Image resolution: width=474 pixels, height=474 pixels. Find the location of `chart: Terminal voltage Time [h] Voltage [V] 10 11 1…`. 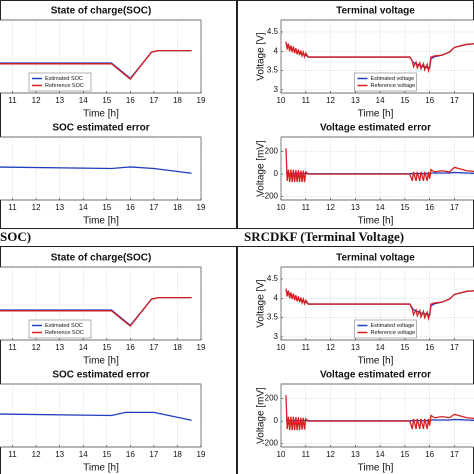

chart: Terminal voltage Time [h] Voltage [V] 10 11 1… is located at coordinates (365, 310).